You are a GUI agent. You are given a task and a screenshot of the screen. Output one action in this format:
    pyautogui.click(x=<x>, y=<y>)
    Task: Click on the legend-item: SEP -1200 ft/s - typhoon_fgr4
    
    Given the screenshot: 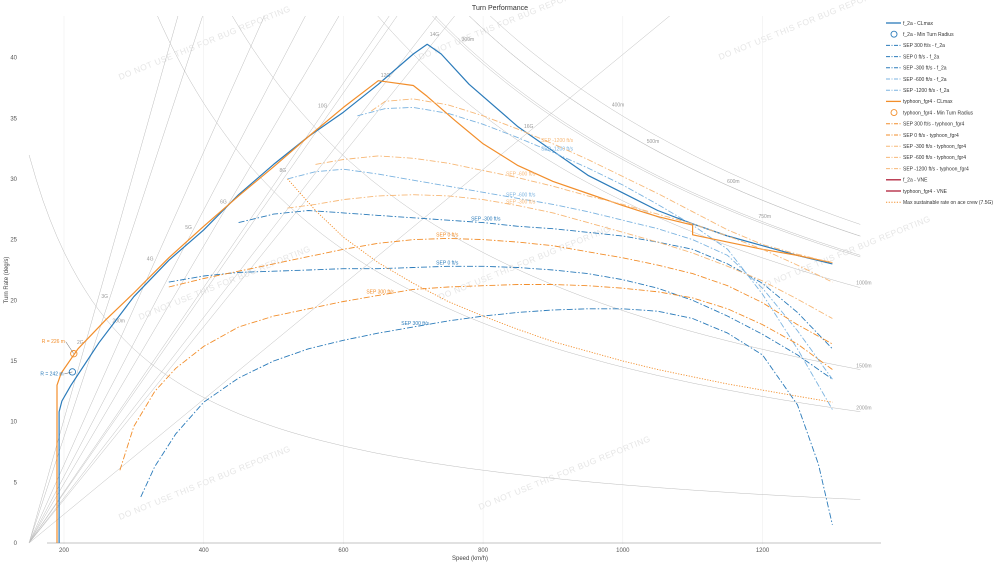 What is the action you would take?
    pyautogui.click(x=927, y=169)
    